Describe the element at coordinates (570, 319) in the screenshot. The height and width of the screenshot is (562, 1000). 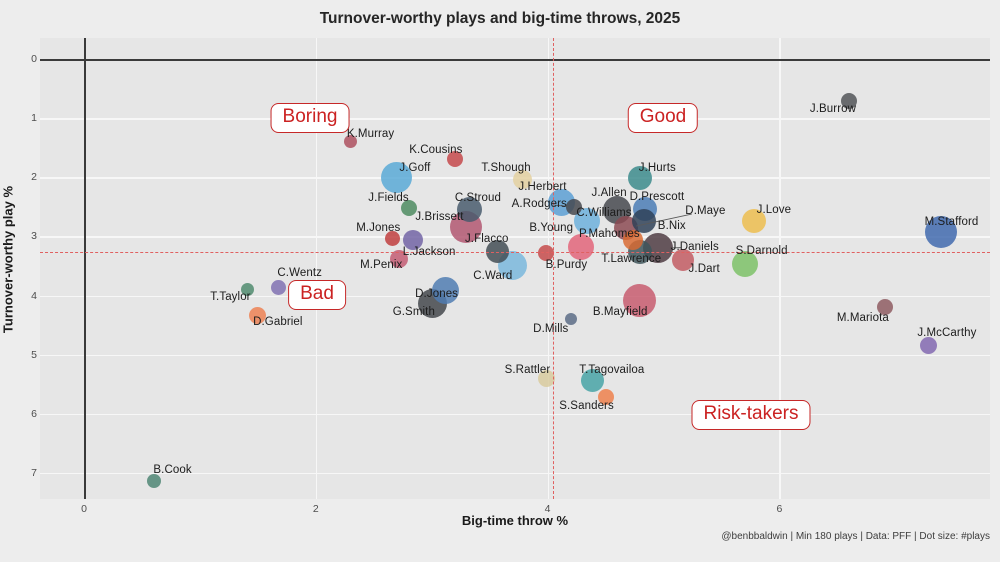
I see `player-dot-d-mills` at that location.